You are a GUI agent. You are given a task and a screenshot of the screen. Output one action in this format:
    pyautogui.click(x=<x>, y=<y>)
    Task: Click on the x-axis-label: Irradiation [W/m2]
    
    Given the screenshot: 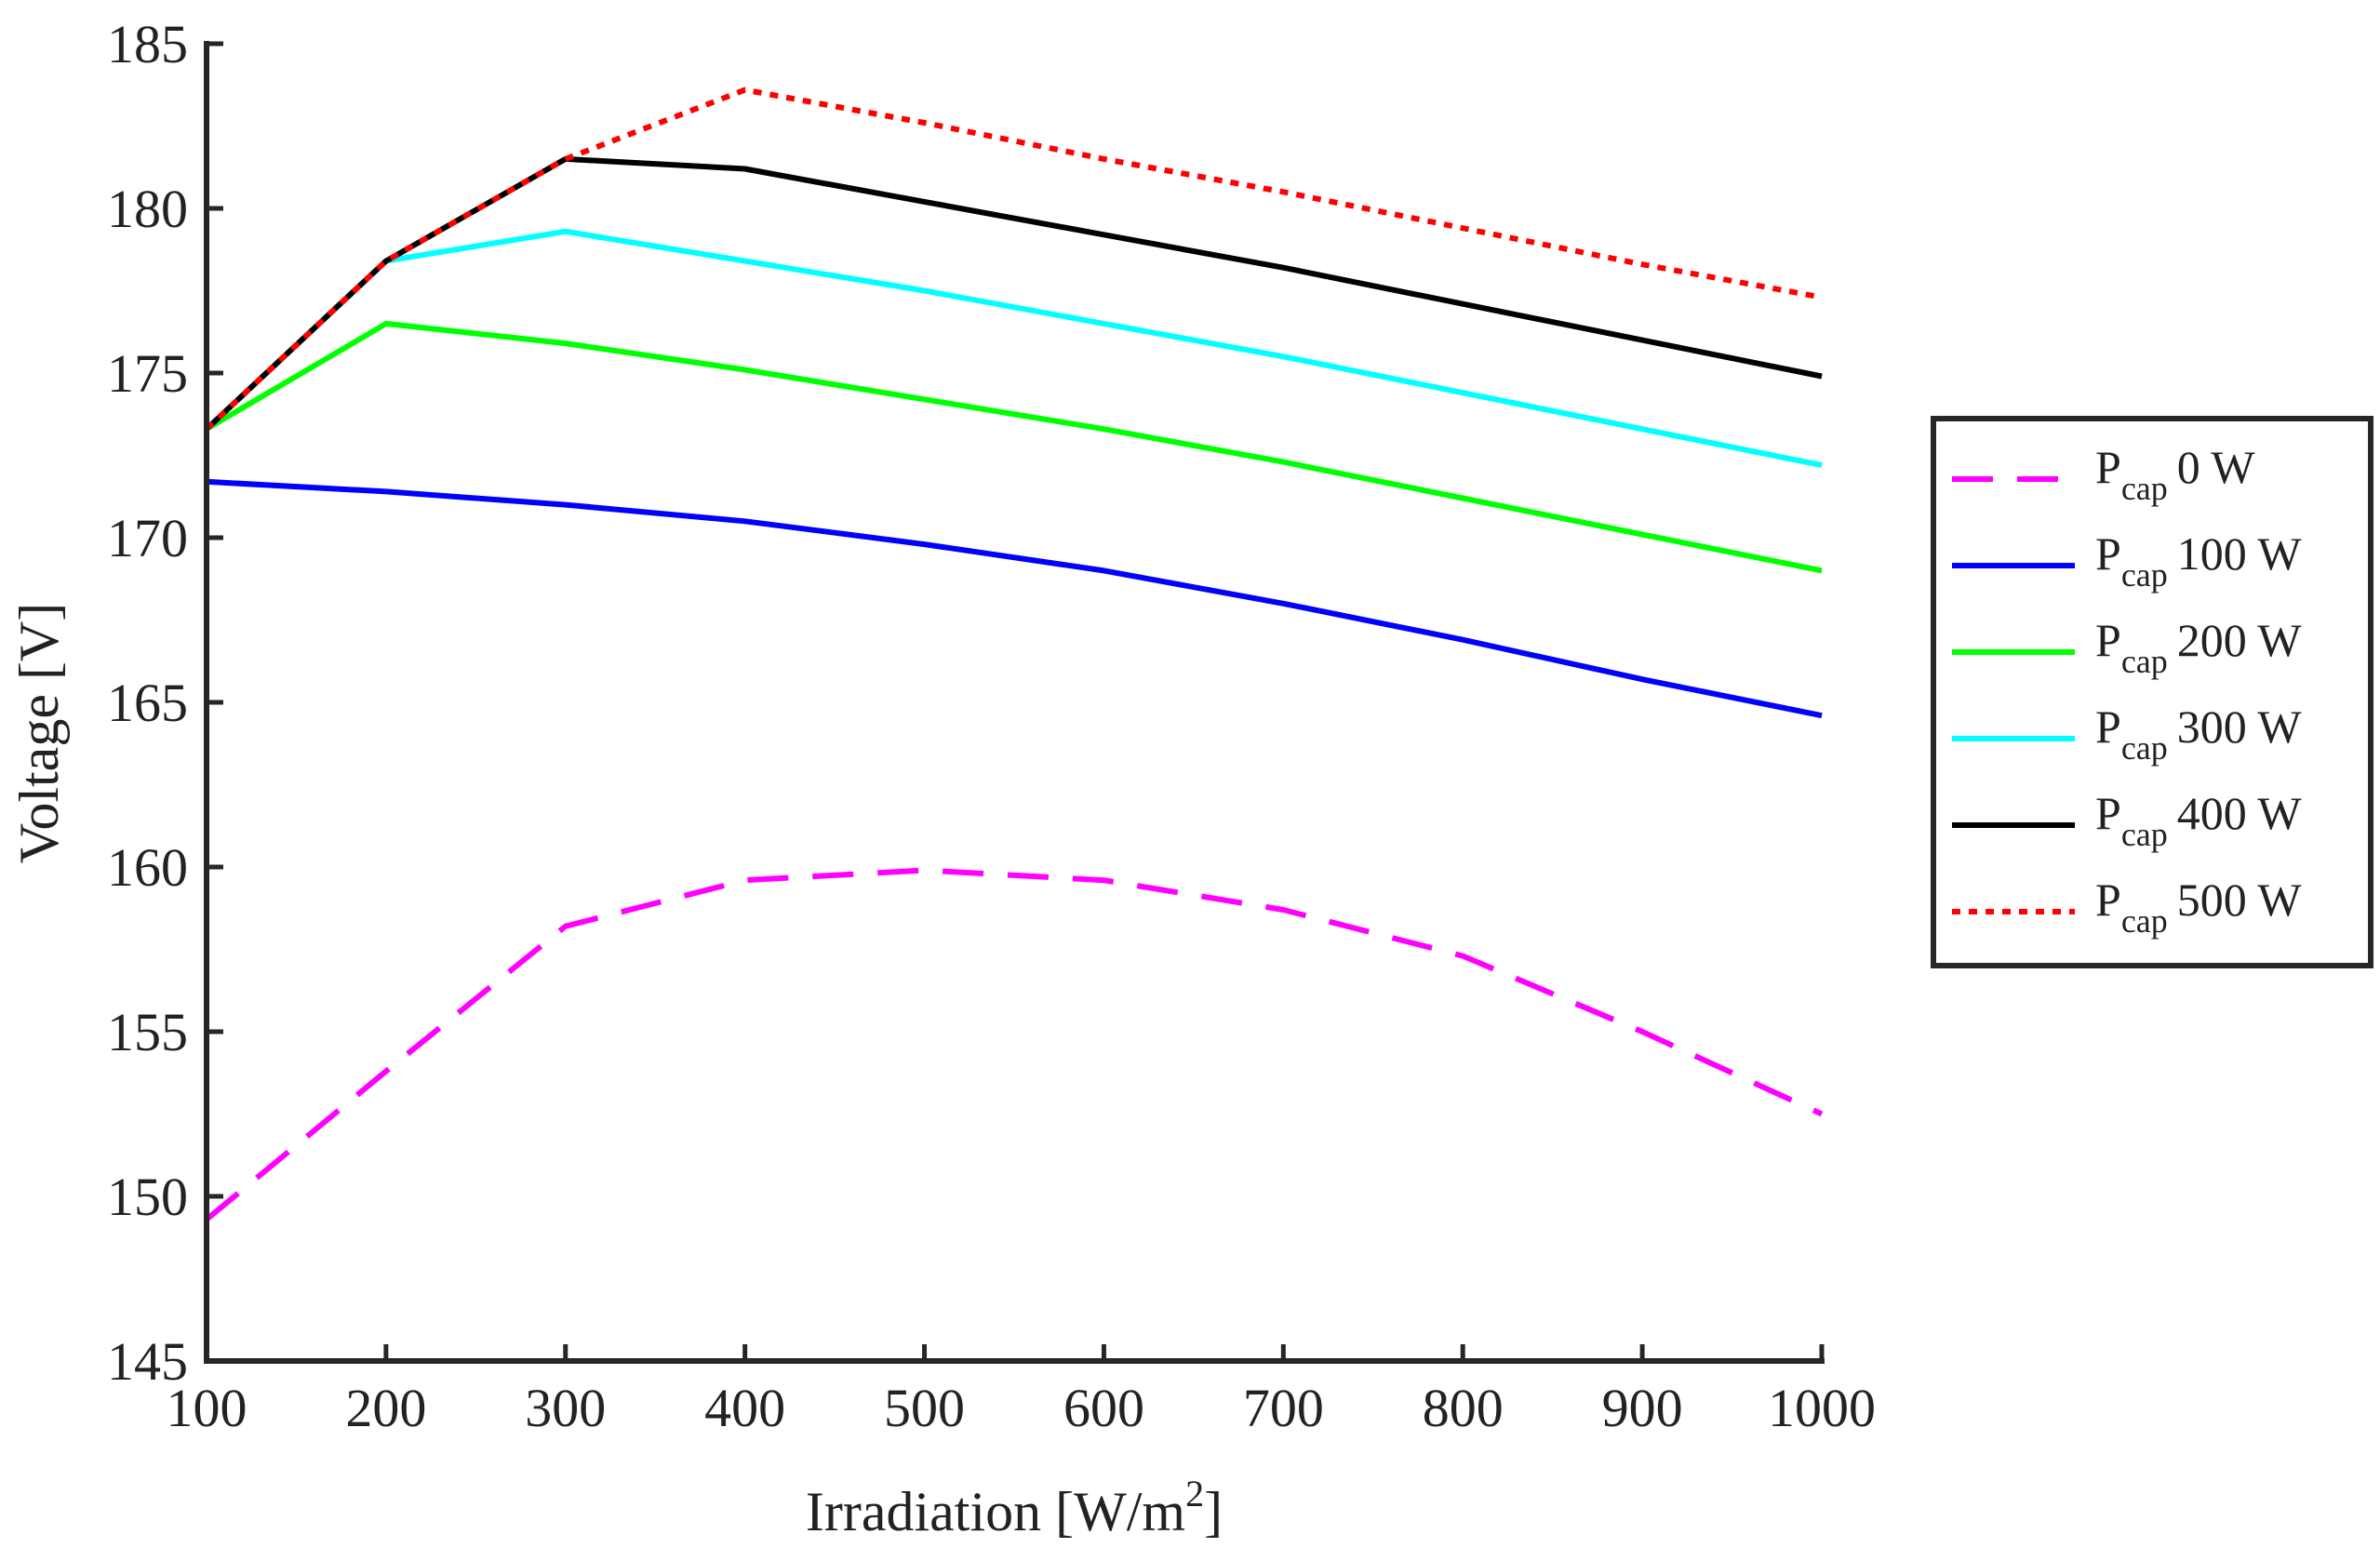 What is the action you would take?
    pyautogui.click(x=1015, y=1507)
    